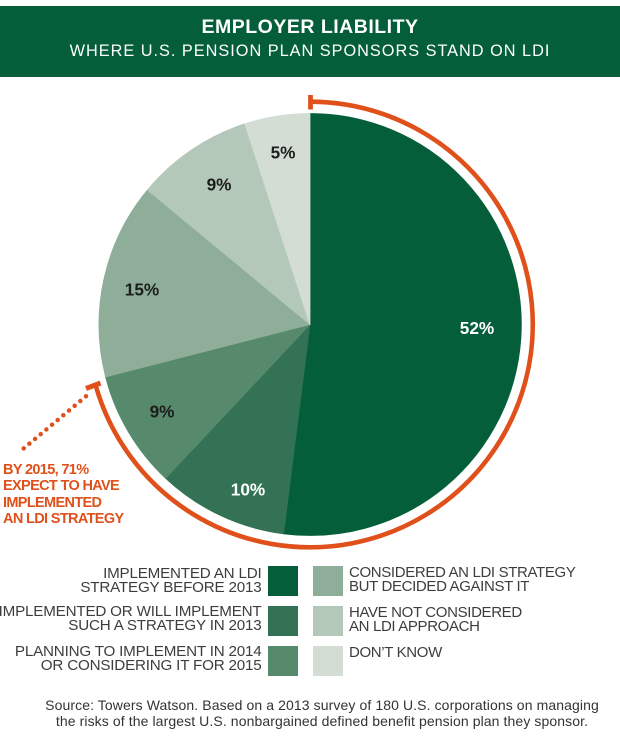 The image size is (620, 739). Describe the element at coordinates (248, 490) in the screenshot. I see `svg-text: 10%` at that location.